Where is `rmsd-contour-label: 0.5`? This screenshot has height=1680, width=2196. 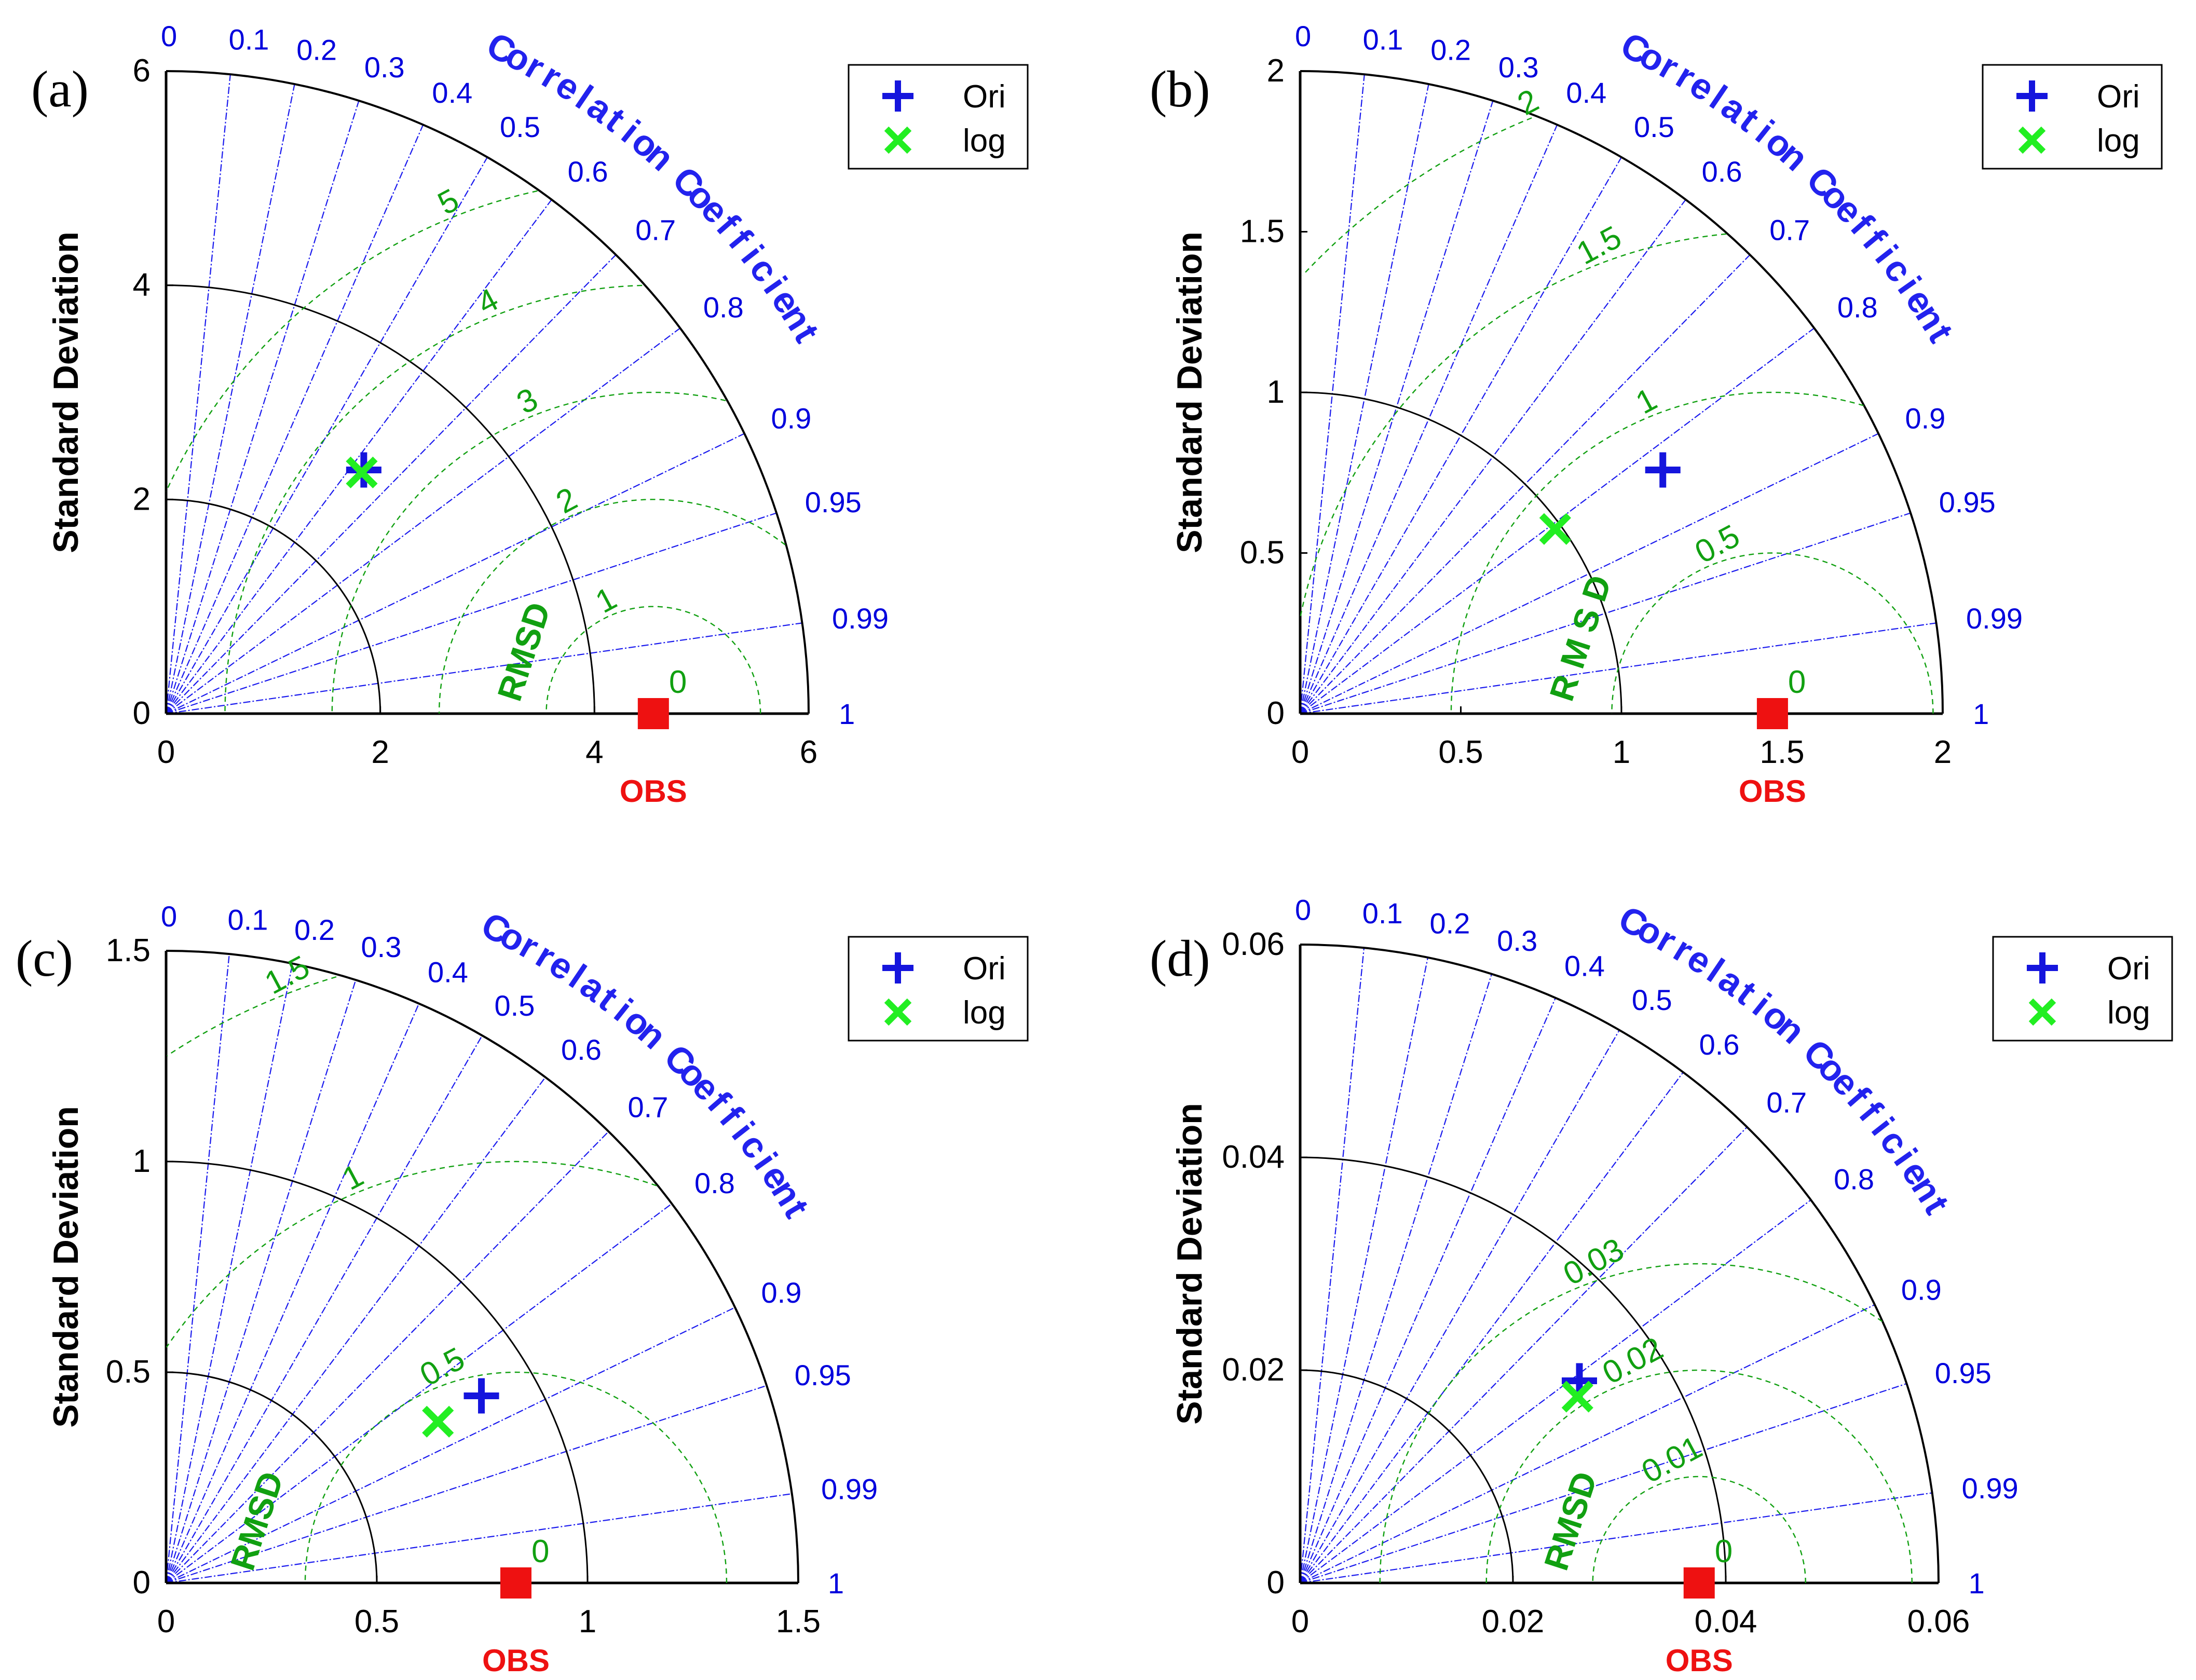 rmsd-contour-label: 0.5 is located at coordinates (1717, 544).